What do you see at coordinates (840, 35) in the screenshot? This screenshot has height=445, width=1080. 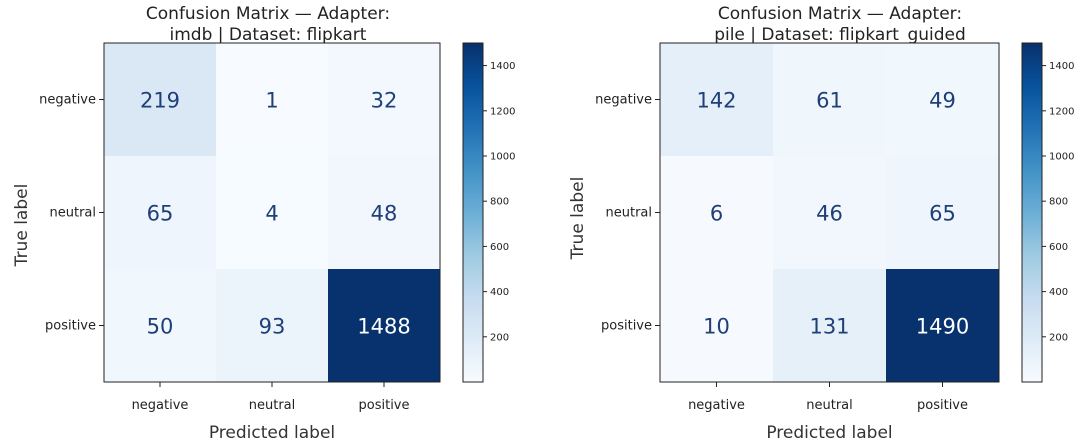 I see `chart-2-title-line-2: pile | Dataset: flipkart_guided` at bounding box center [840, 35].